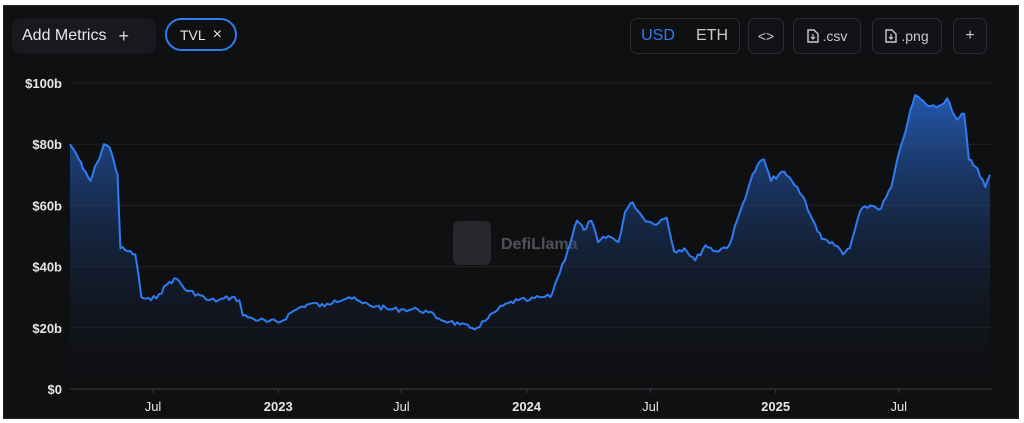 This screenshot has height=423, width=1024. Describe the element at coordinates (43, 83) in the screenshot. I see `y-tick-label: $100b` at that location.